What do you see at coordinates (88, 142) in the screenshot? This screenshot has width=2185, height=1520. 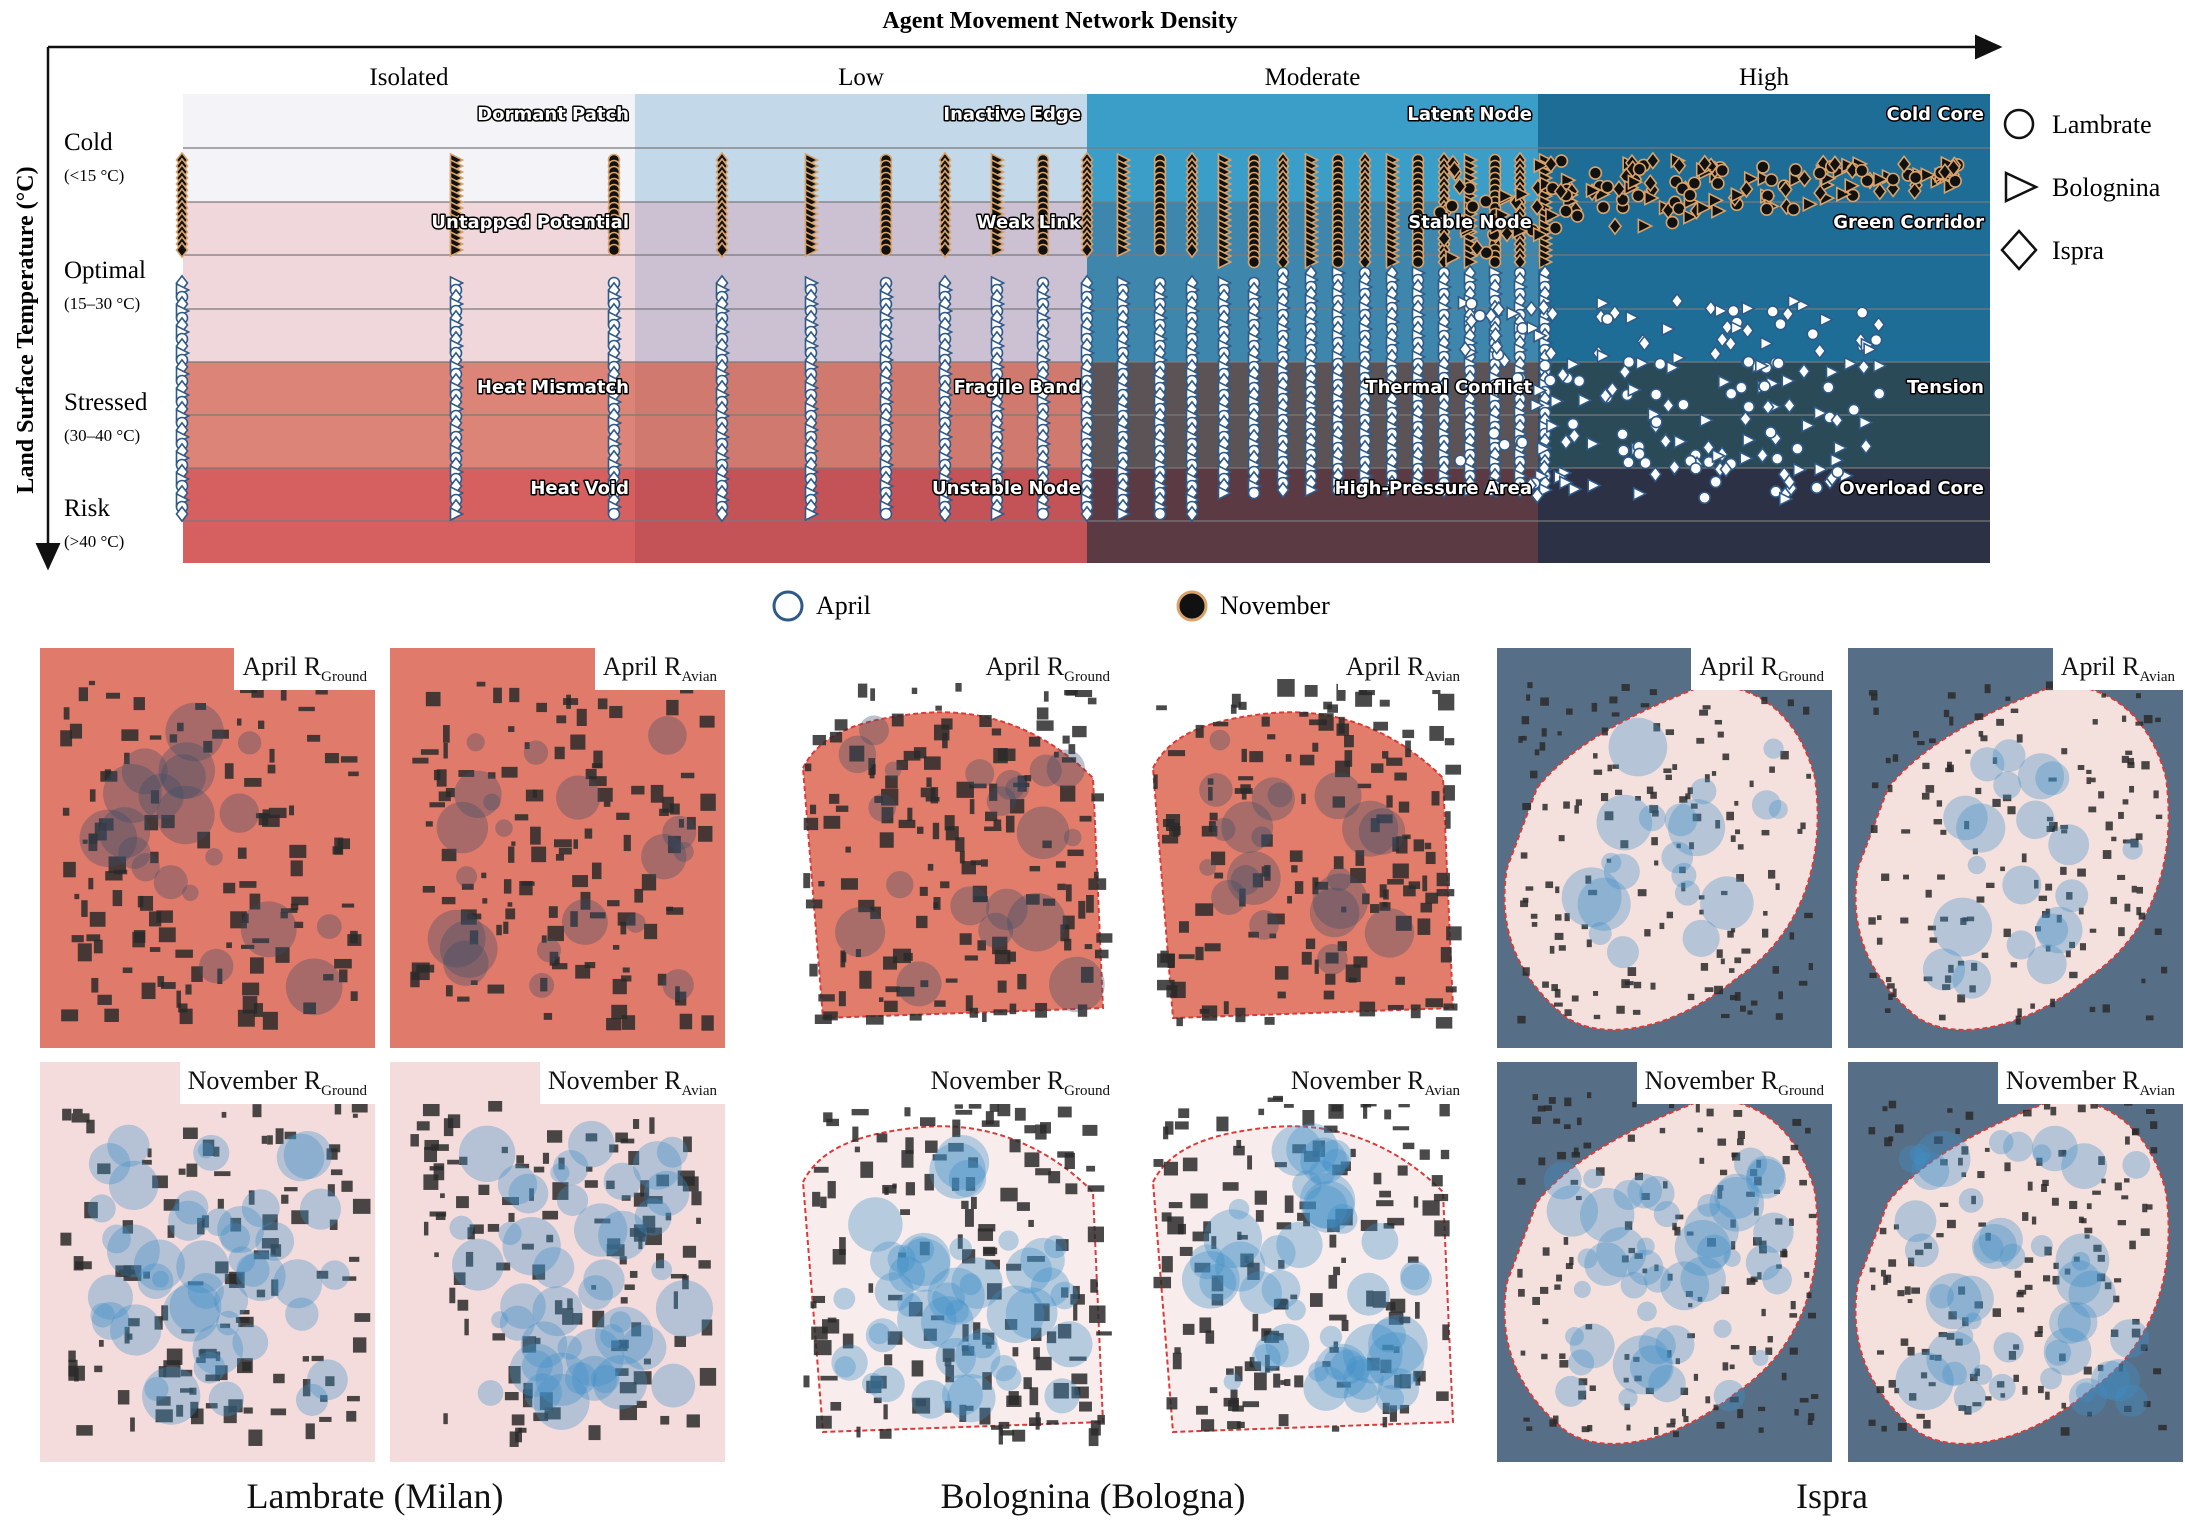 I see `y-category-label: Cold` at bounding box center [88, 142].